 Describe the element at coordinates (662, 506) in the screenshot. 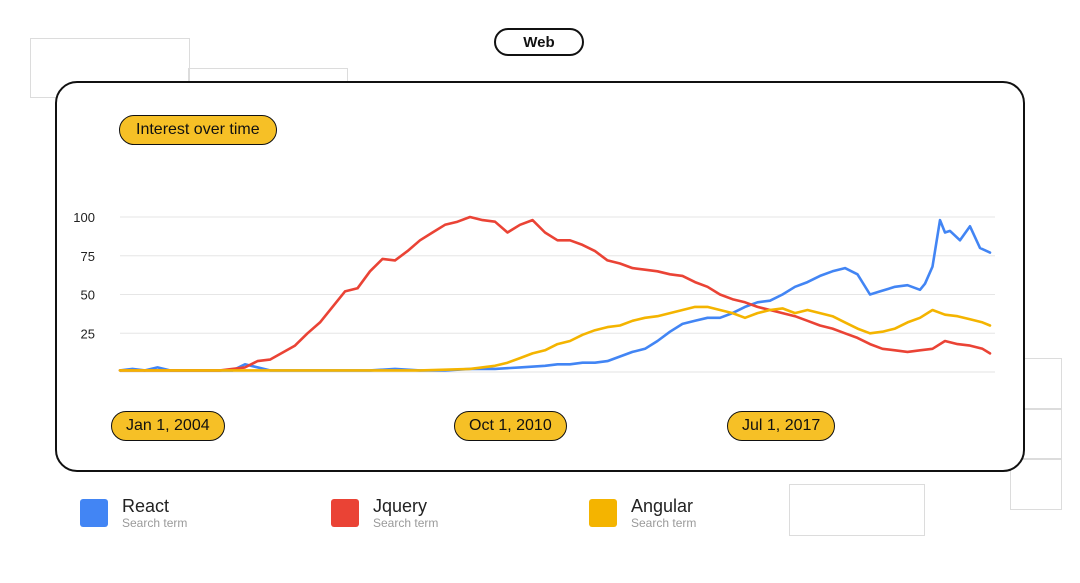

I see `legend-label: Angular` at that location.